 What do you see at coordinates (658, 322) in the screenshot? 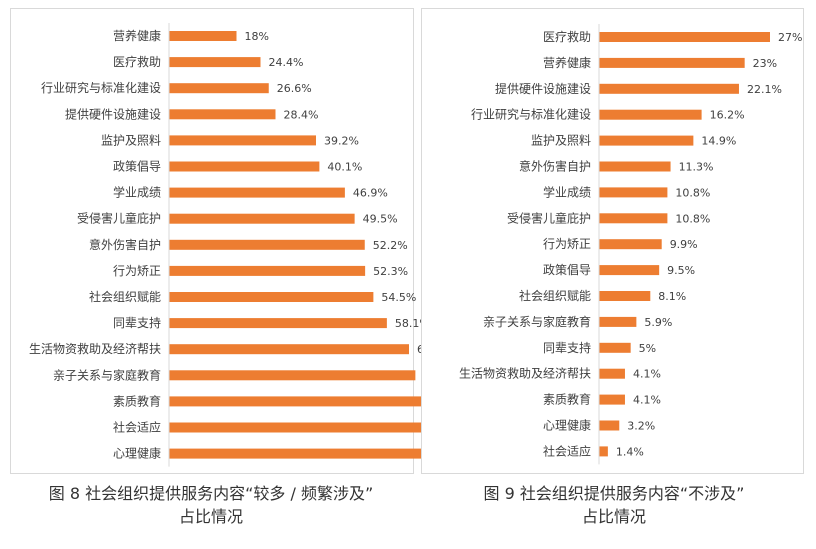
I see `right-value-label-11: 5.9%` at bounding box center [658, 322].